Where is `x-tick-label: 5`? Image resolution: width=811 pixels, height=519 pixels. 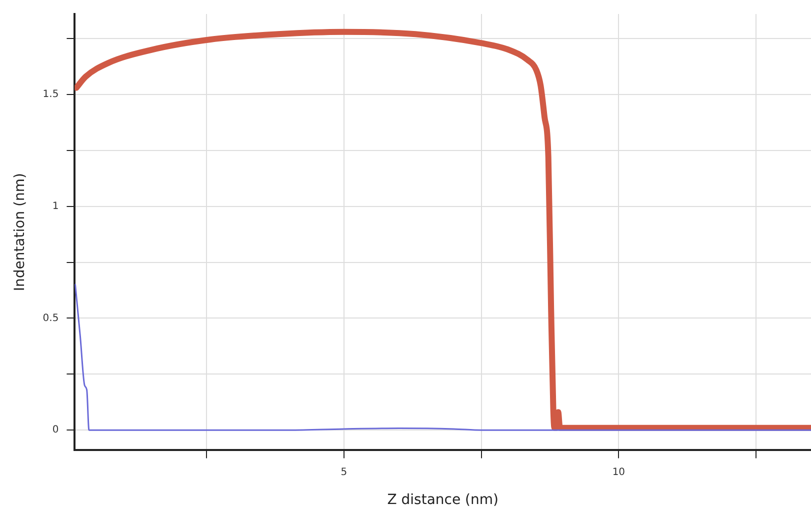 x-tick-label: 5 is located at coordinates (344, 472).